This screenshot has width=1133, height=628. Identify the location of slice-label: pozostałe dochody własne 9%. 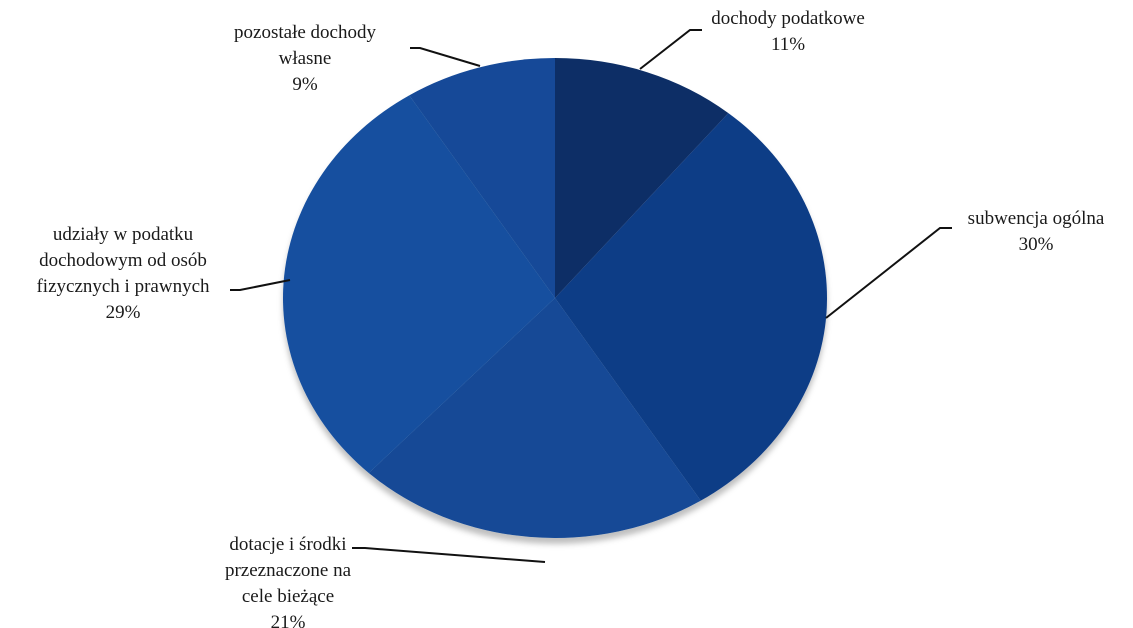
(305, 58).